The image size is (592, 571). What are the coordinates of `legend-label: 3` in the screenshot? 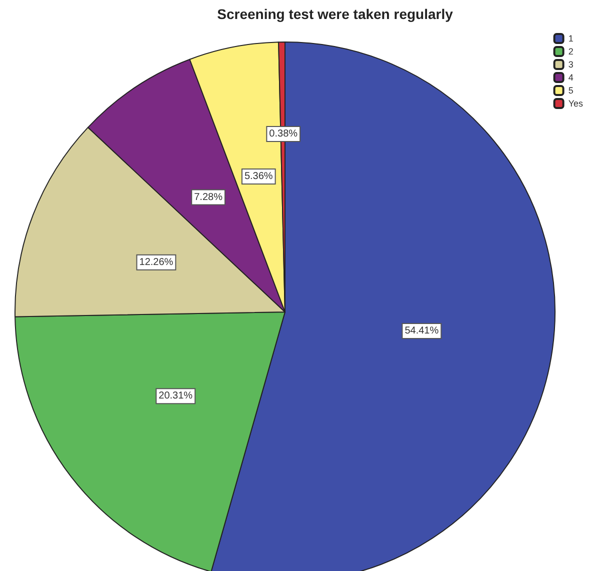 It's located at (571, 65).